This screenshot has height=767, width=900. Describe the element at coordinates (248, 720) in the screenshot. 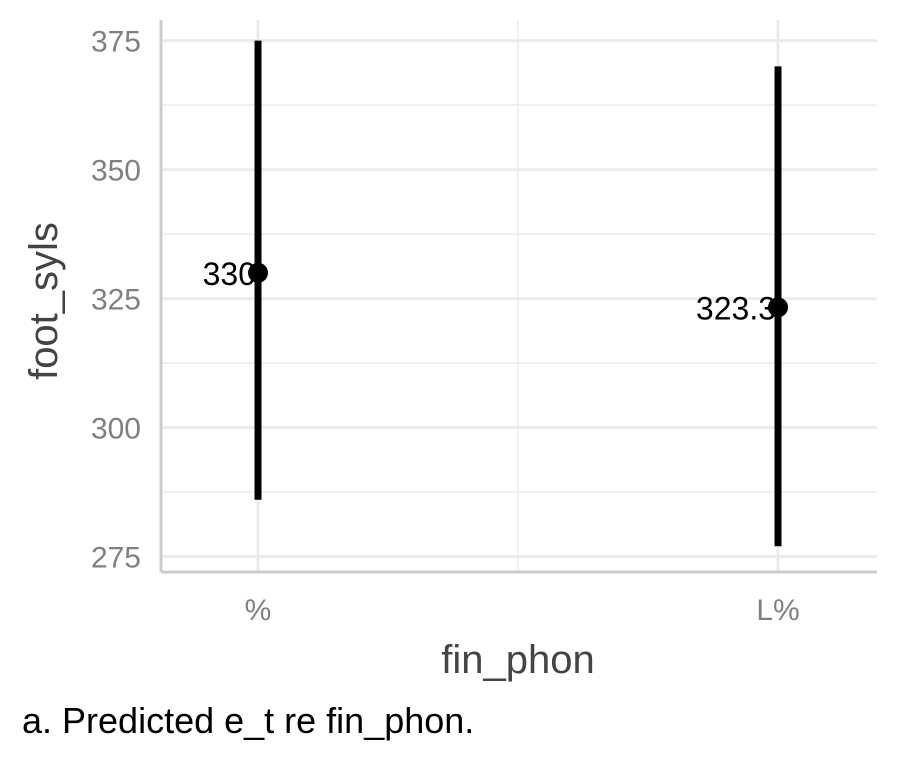

I see `figure-caption: a. Predicted e_t re fin_phon.` at that location.